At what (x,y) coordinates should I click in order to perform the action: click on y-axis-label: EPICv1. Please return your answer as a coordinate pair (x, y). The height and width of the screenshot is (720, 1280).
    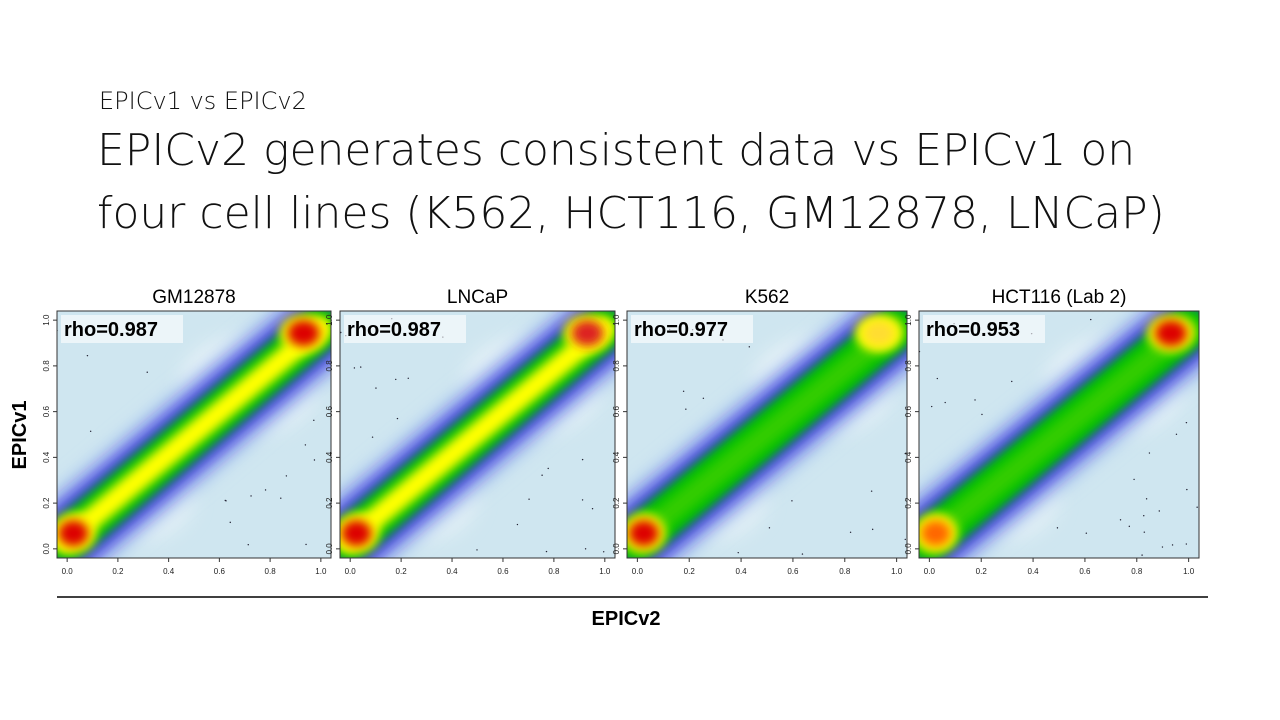
    Looking at the image, I should click on (20, 435).